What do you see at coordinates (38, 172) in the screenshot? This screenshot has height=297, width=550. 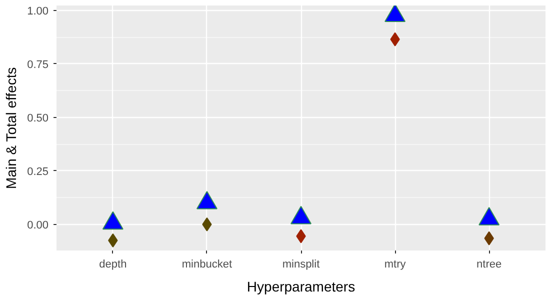 I see `y-tick-label: 0.25` at bounding box center [38, 172].